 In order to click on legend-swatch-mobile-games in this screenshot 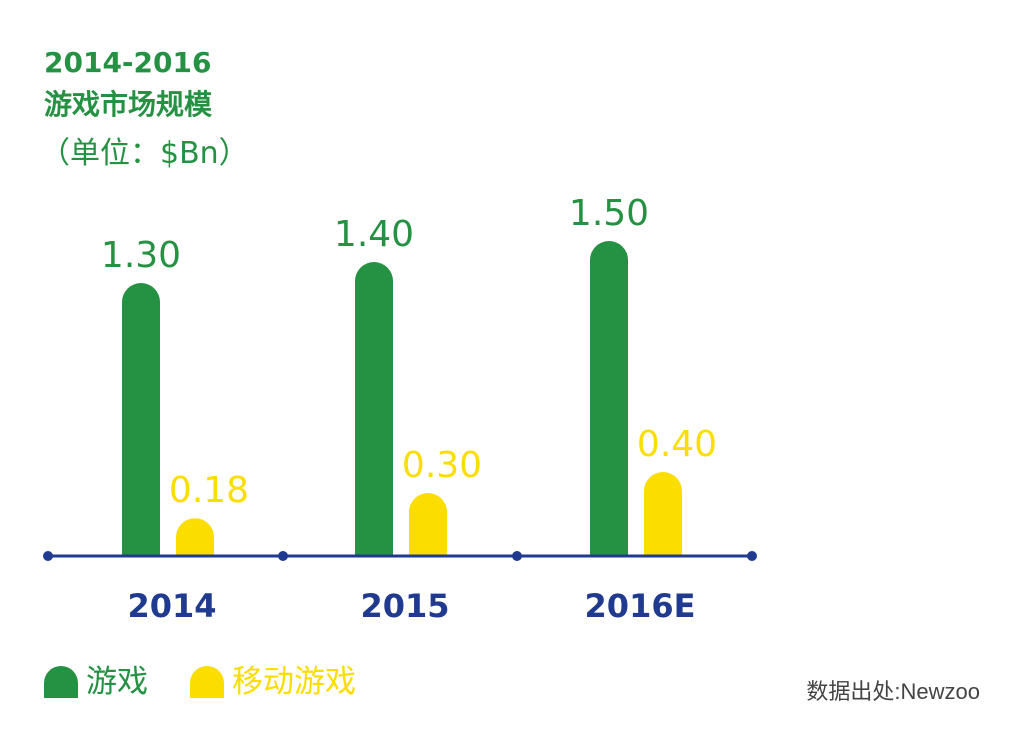, I will do `click(207, 682)`.